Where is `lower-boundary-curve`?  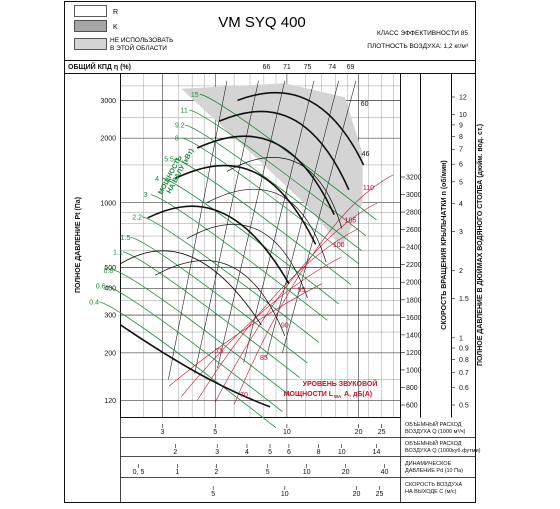 lower-boundary-curve is located at coordinates (195, 366).